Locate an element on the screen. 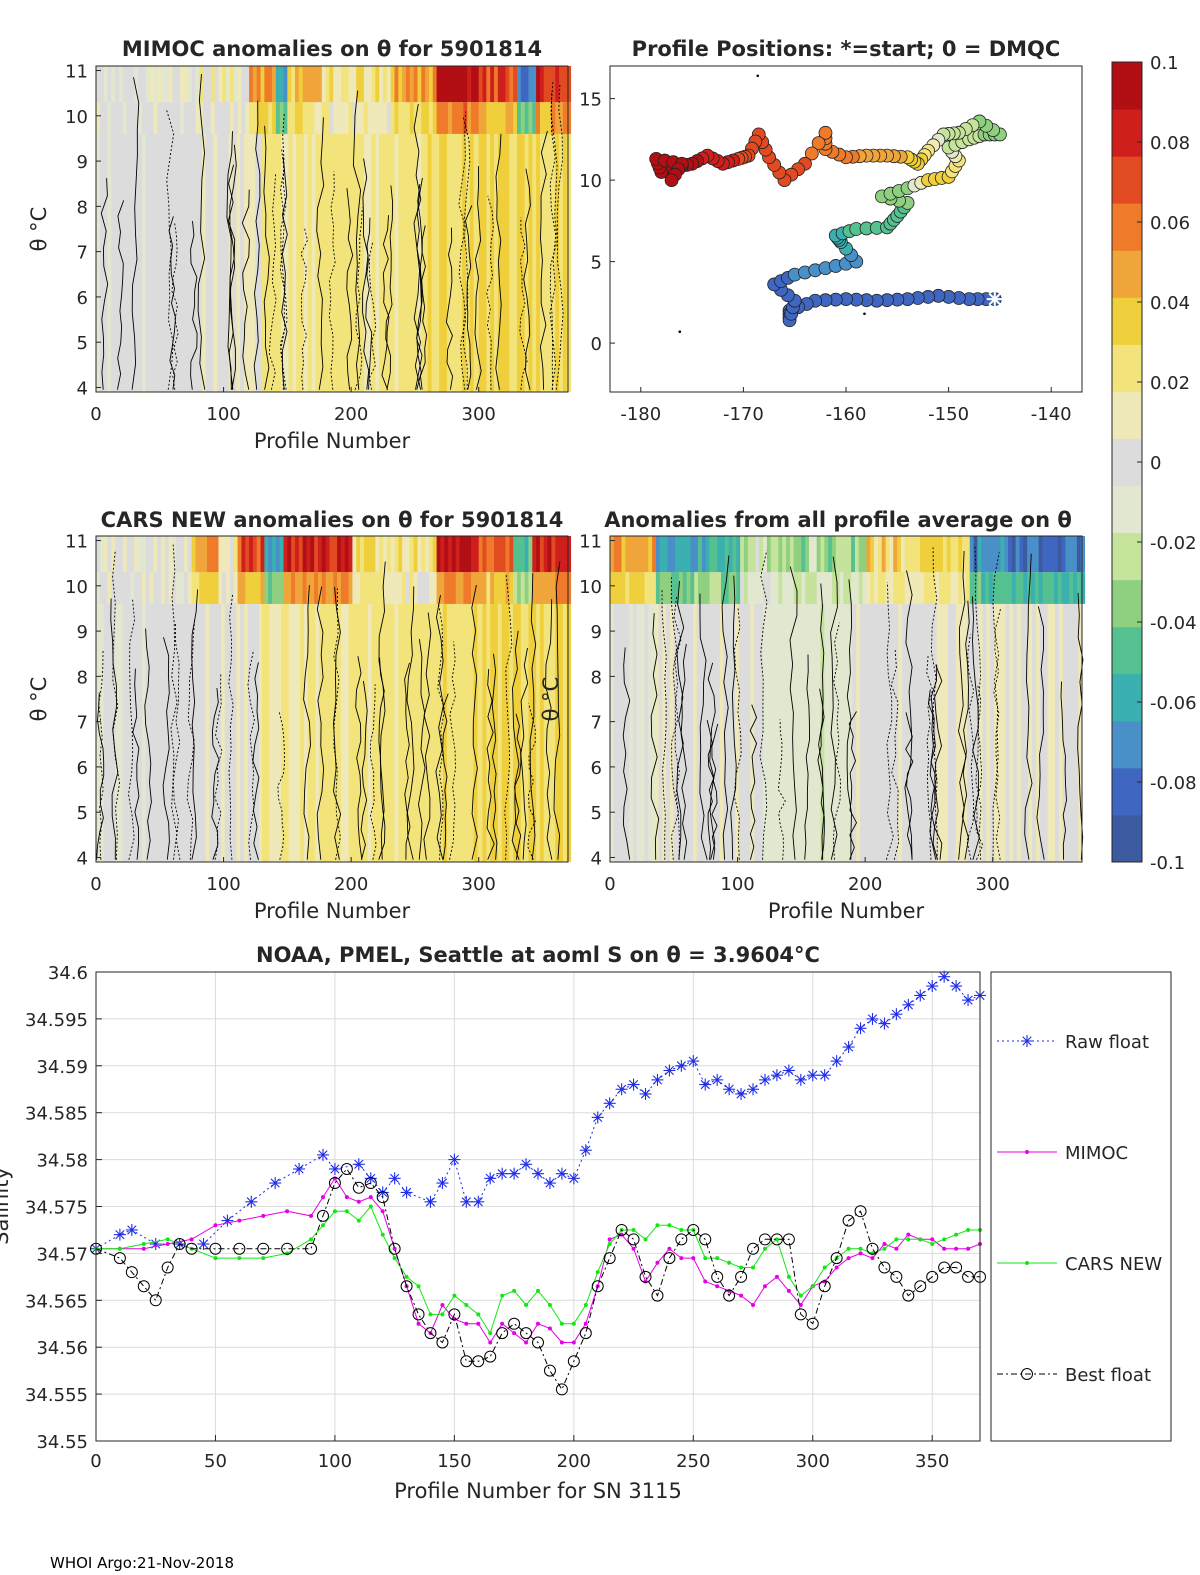 Image resolution: width=1200 pixels, height=1575 pixels. mimoc-ytick-label: 4 is located at coordinates (82, 388).